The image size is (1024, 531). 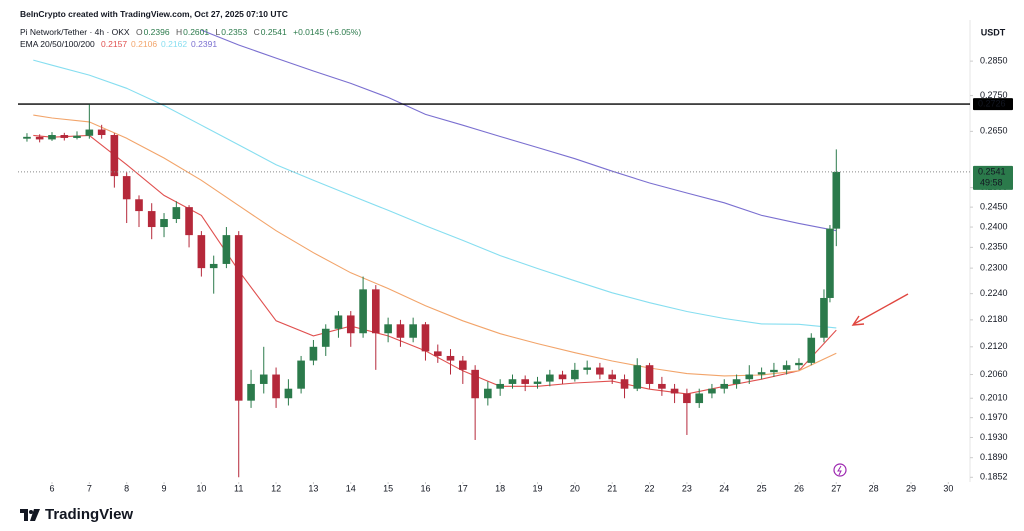 I want to click on x-tick-label: 14, so click(x=351, y=488).